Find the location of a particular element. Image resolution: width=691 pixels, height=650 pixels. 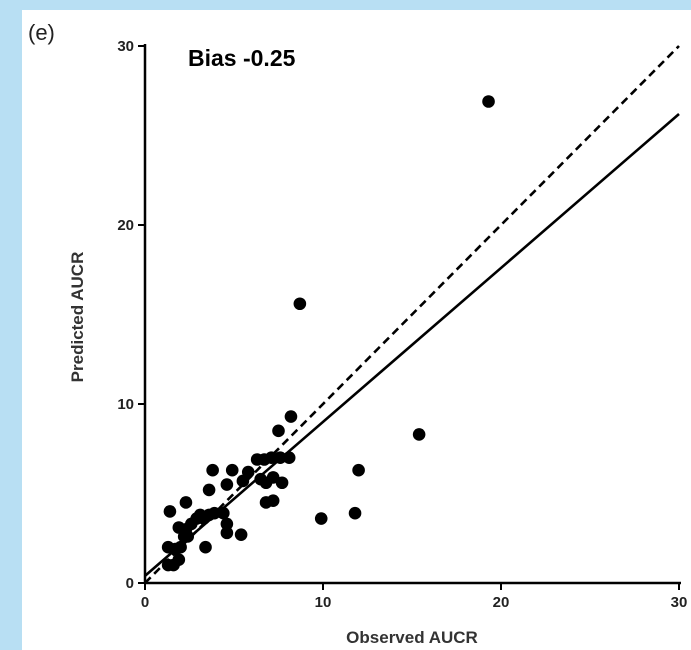

y-tick-label: 30 is located at coordinates (125, 46).